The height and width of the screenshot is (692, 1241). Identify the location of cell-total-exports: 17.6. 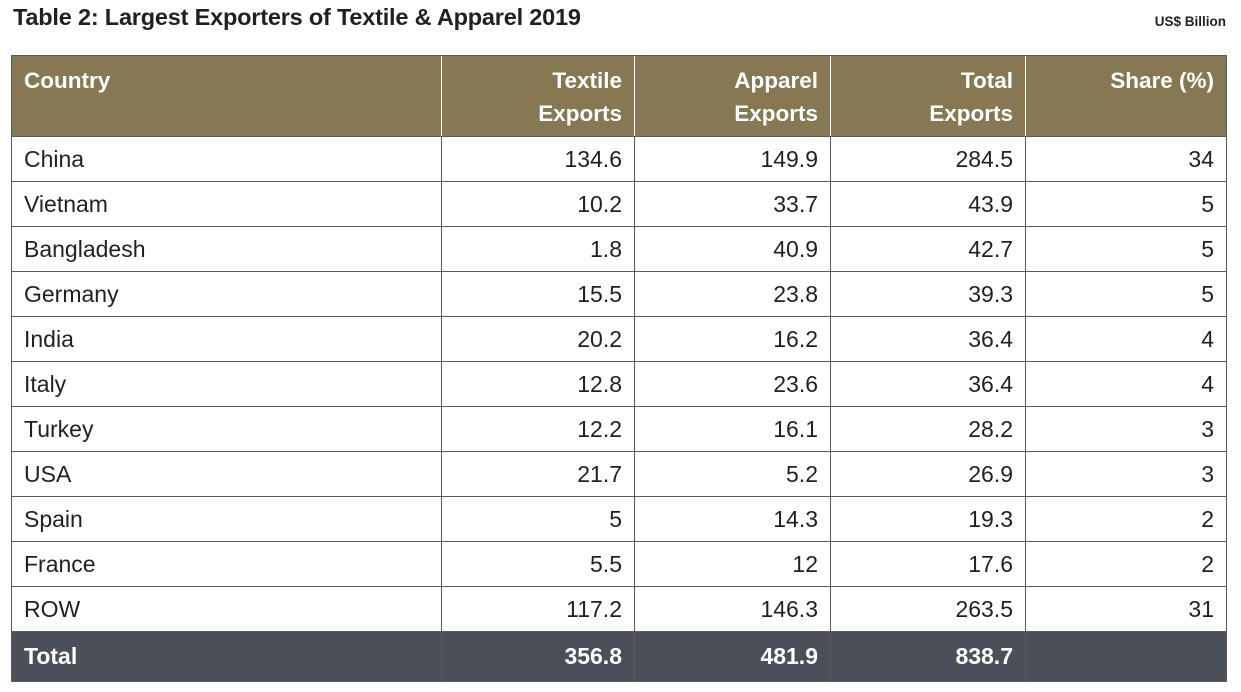
(928, 564).